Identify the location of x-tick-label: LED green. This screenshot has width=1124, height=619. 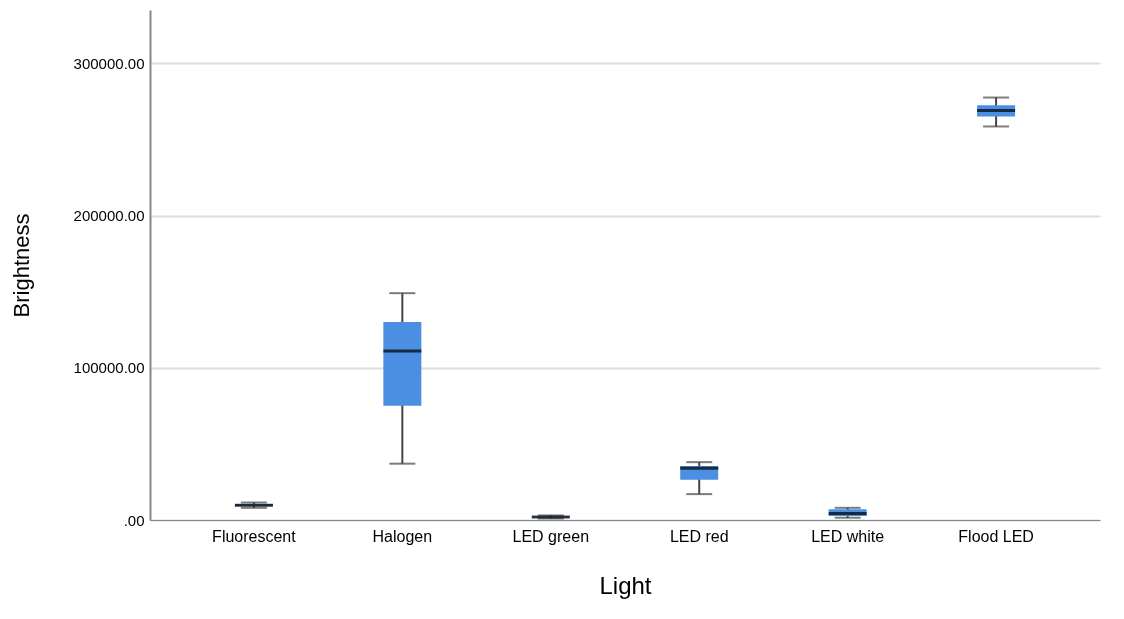
(551, 536).